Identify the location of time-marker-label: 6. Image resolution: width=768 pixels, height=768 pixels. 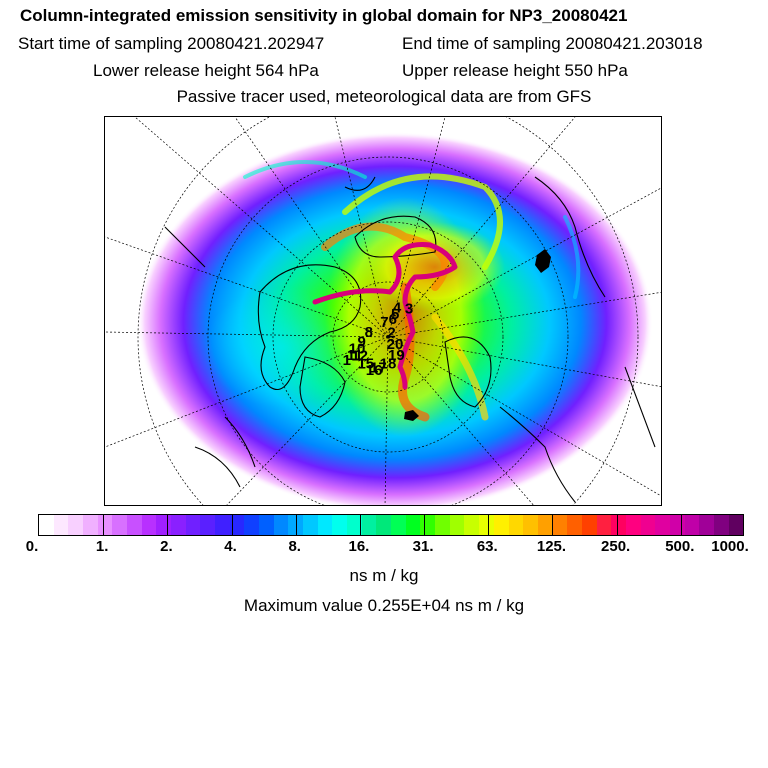
(393, 319).